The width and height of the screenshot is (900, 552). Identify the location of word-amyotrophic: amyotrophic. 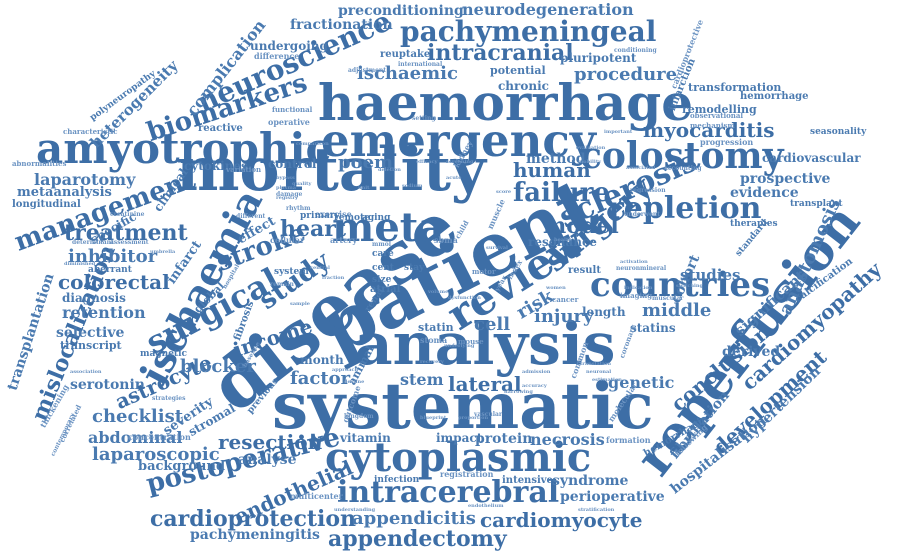
(184, 148).